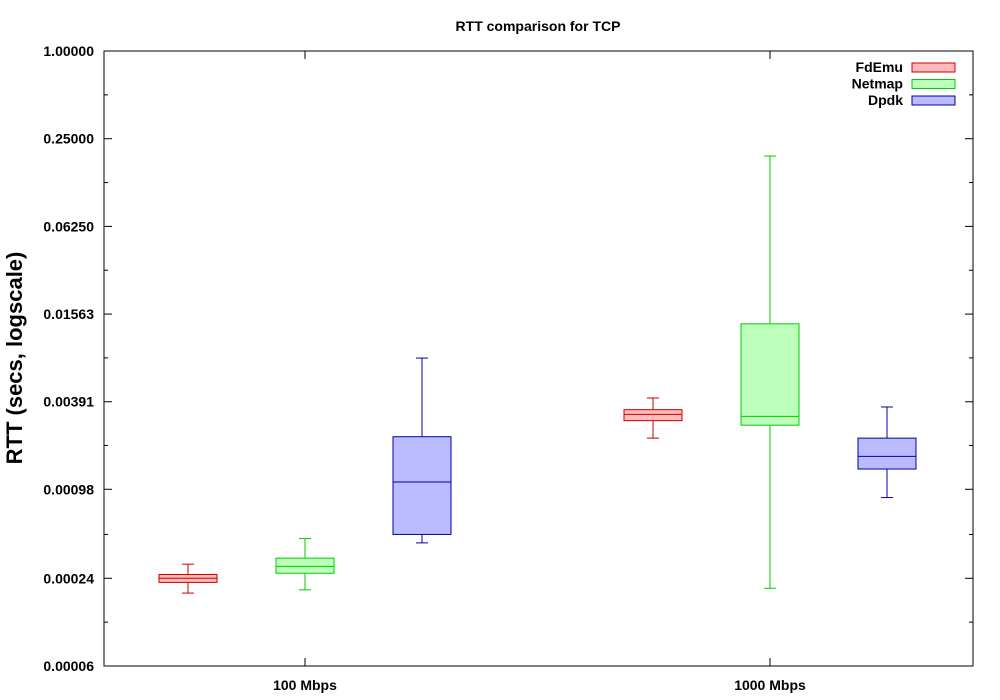 The height and width of the screenshot is (700, 1000). Describe the element at coordinates (68, 314) in the screenshot. I see `y-tick-label: 0.01563` at that location.